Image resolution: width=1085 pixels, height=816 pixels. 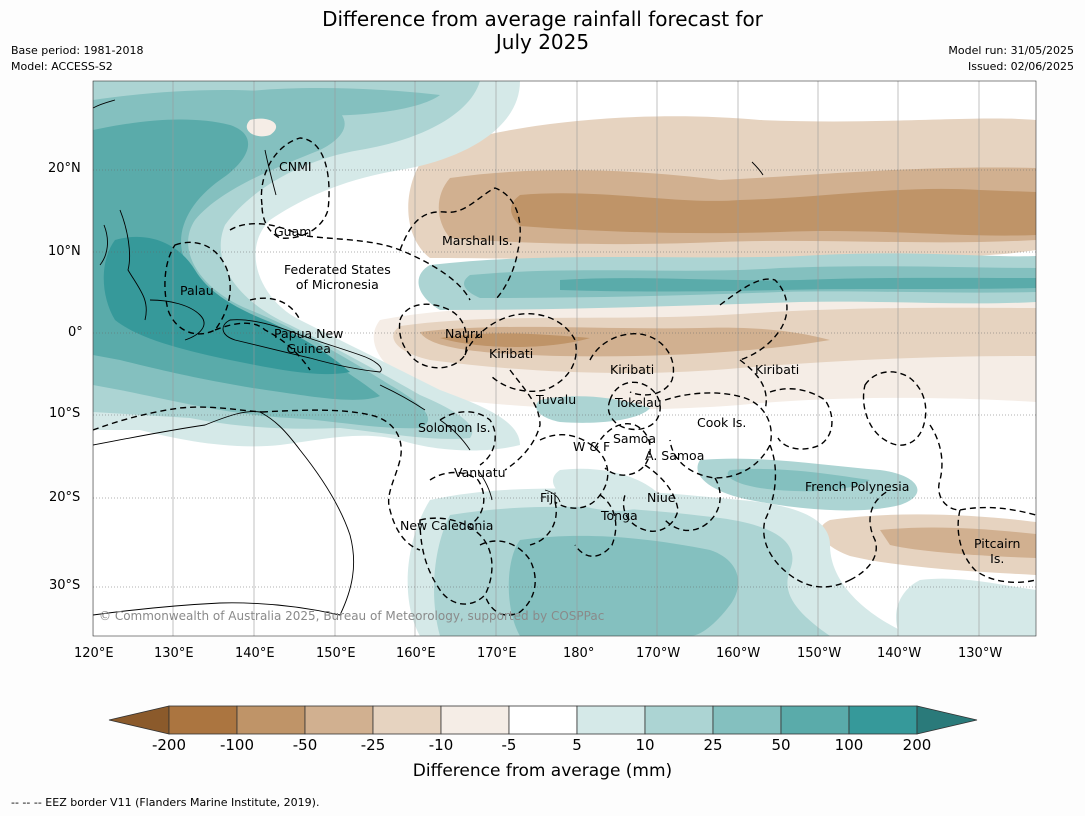 I want to click on place-label-tuvalu: Tuvalu, so click(x=556, y=399).